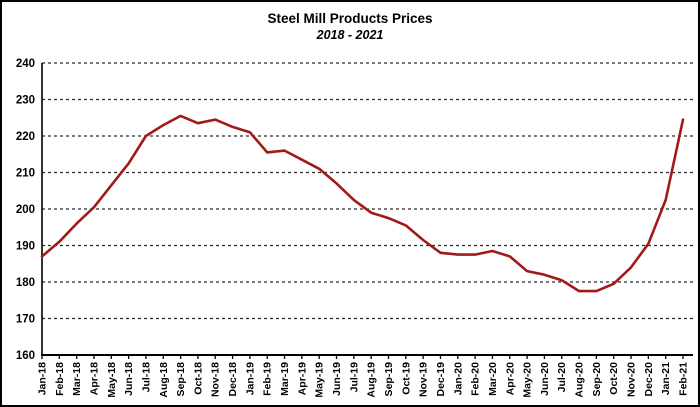  Describe the element at coordinates (129, 379) in the screenshot. I see `svg-text: Jun-18` at that location.